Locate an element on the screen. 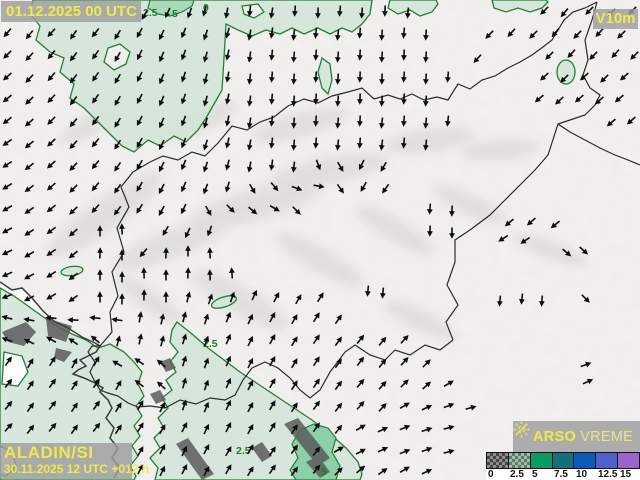  arso-vreme-branding: ARSO VREME is located at coordinates (576, 436).